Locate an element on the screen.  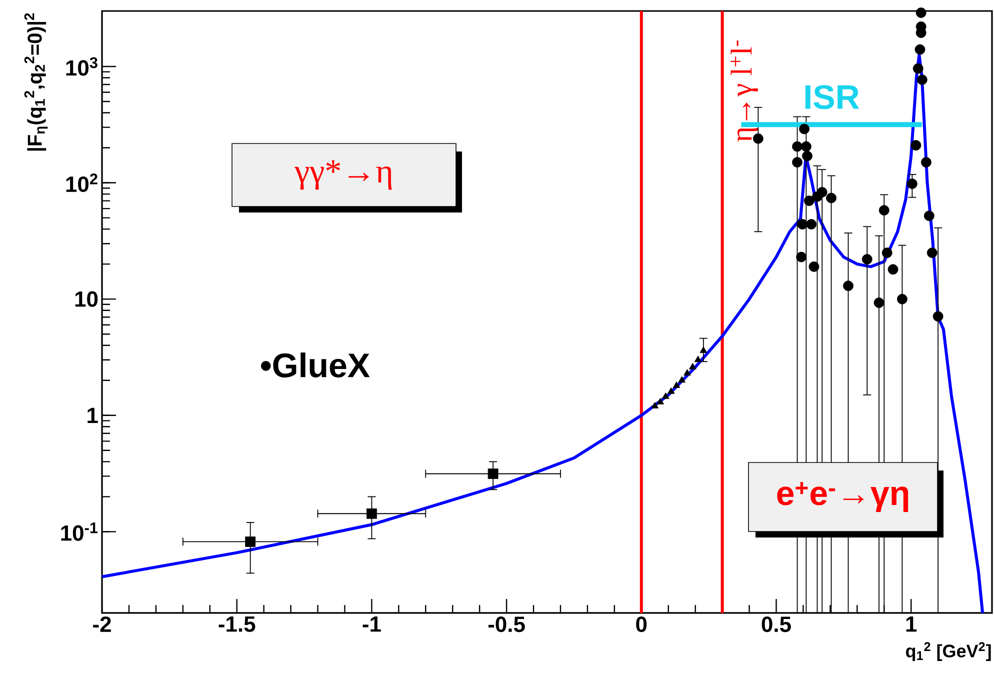
x-tick-label: -0.5 is located at coordinates (506, 624).